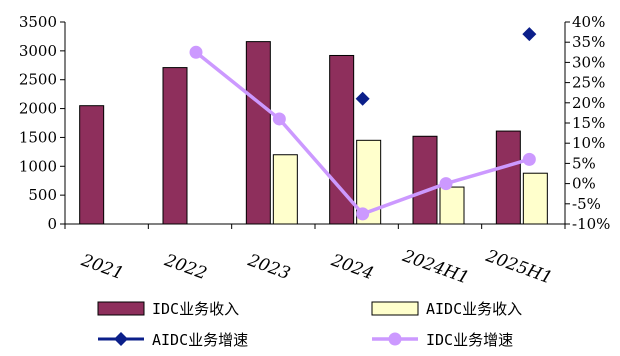 The image size is (620, 356). I want to click on right-tick-label: -10%, so click(591, 224).